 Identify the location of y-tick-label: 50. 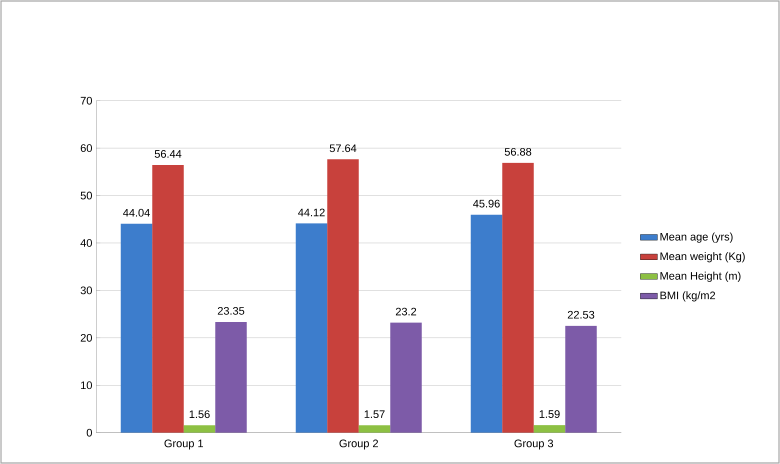
(86, 196).